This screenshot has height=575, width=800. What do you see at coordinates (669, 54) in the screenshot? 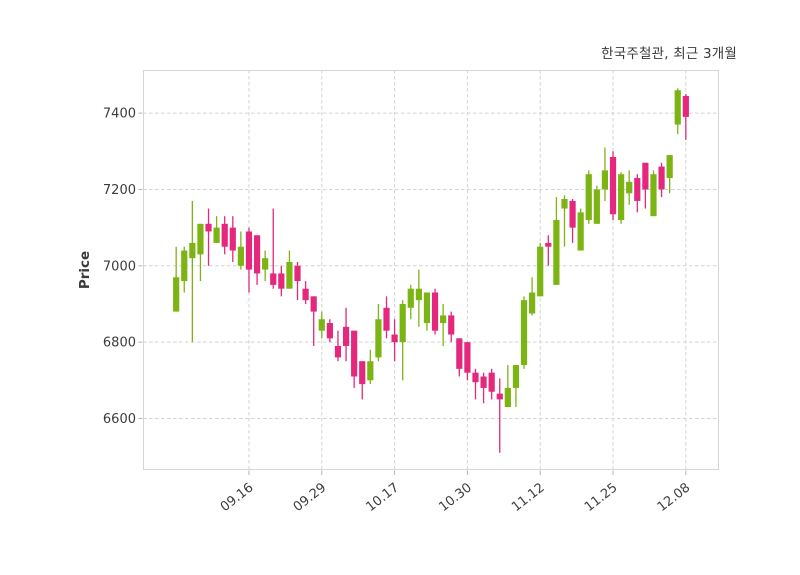
I see `chart-title: 한국주철관, 최근 3개월` at bounding box center [669, 54].